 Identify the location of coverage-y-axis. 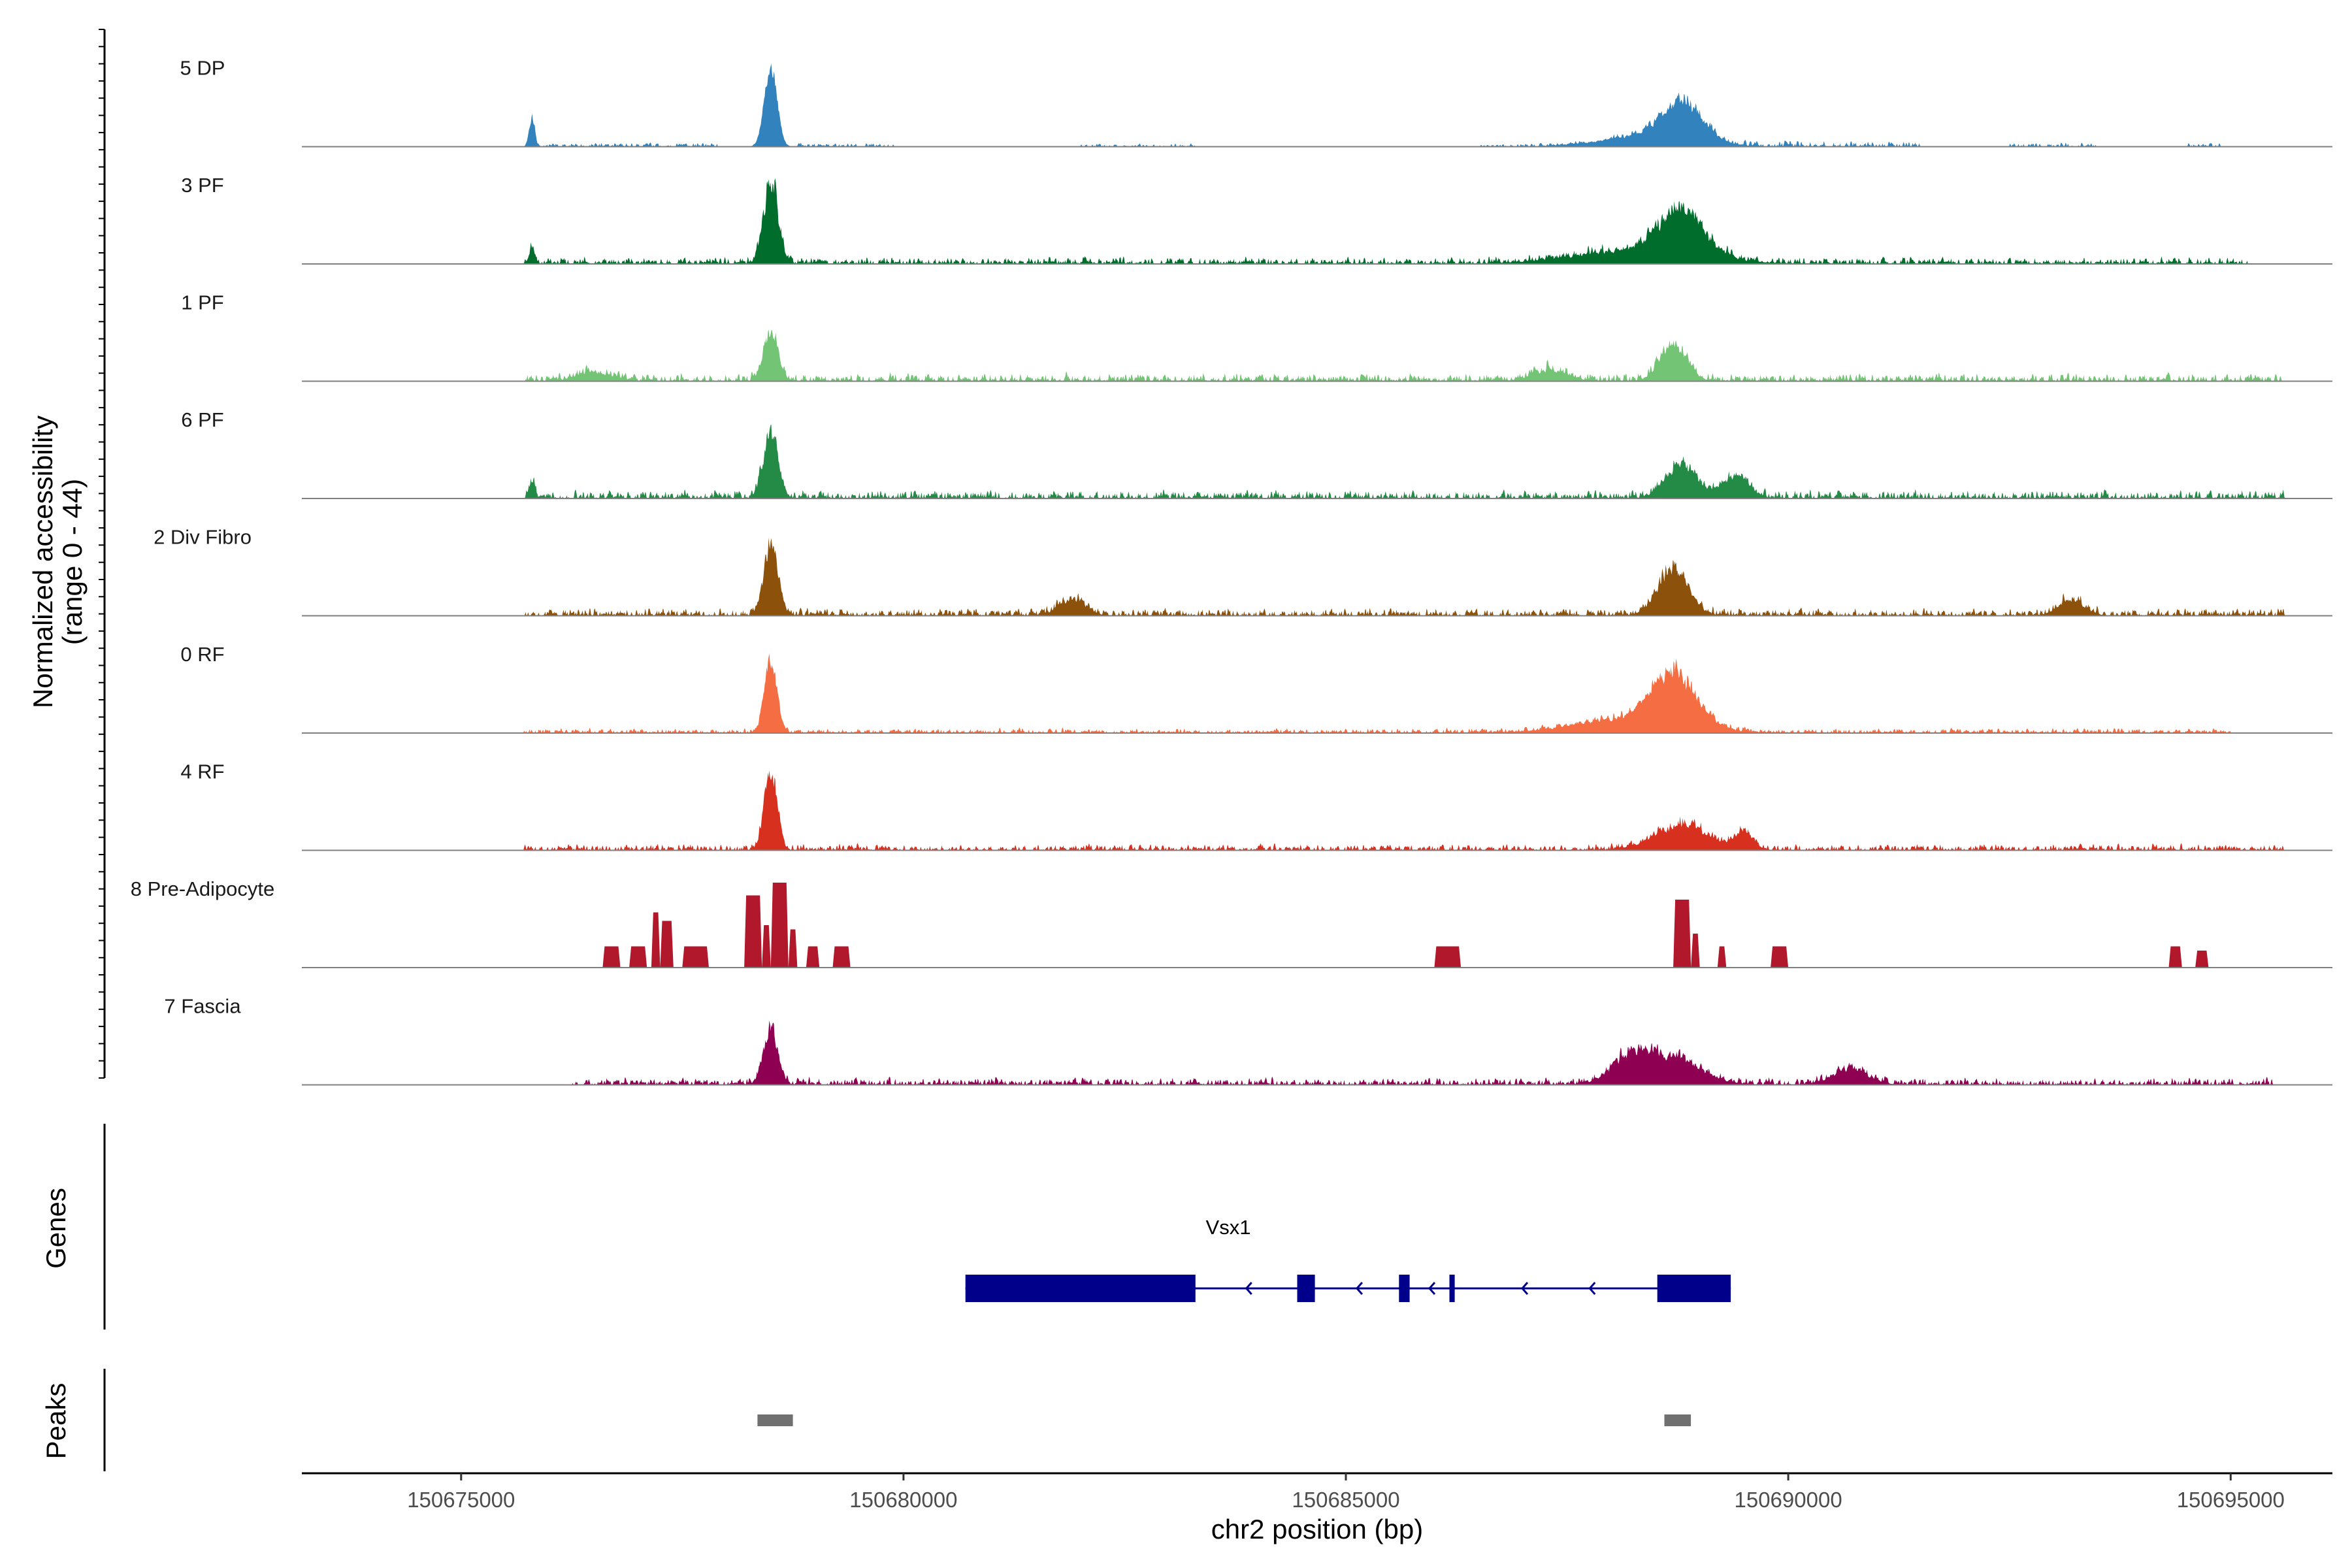
(102, 554).